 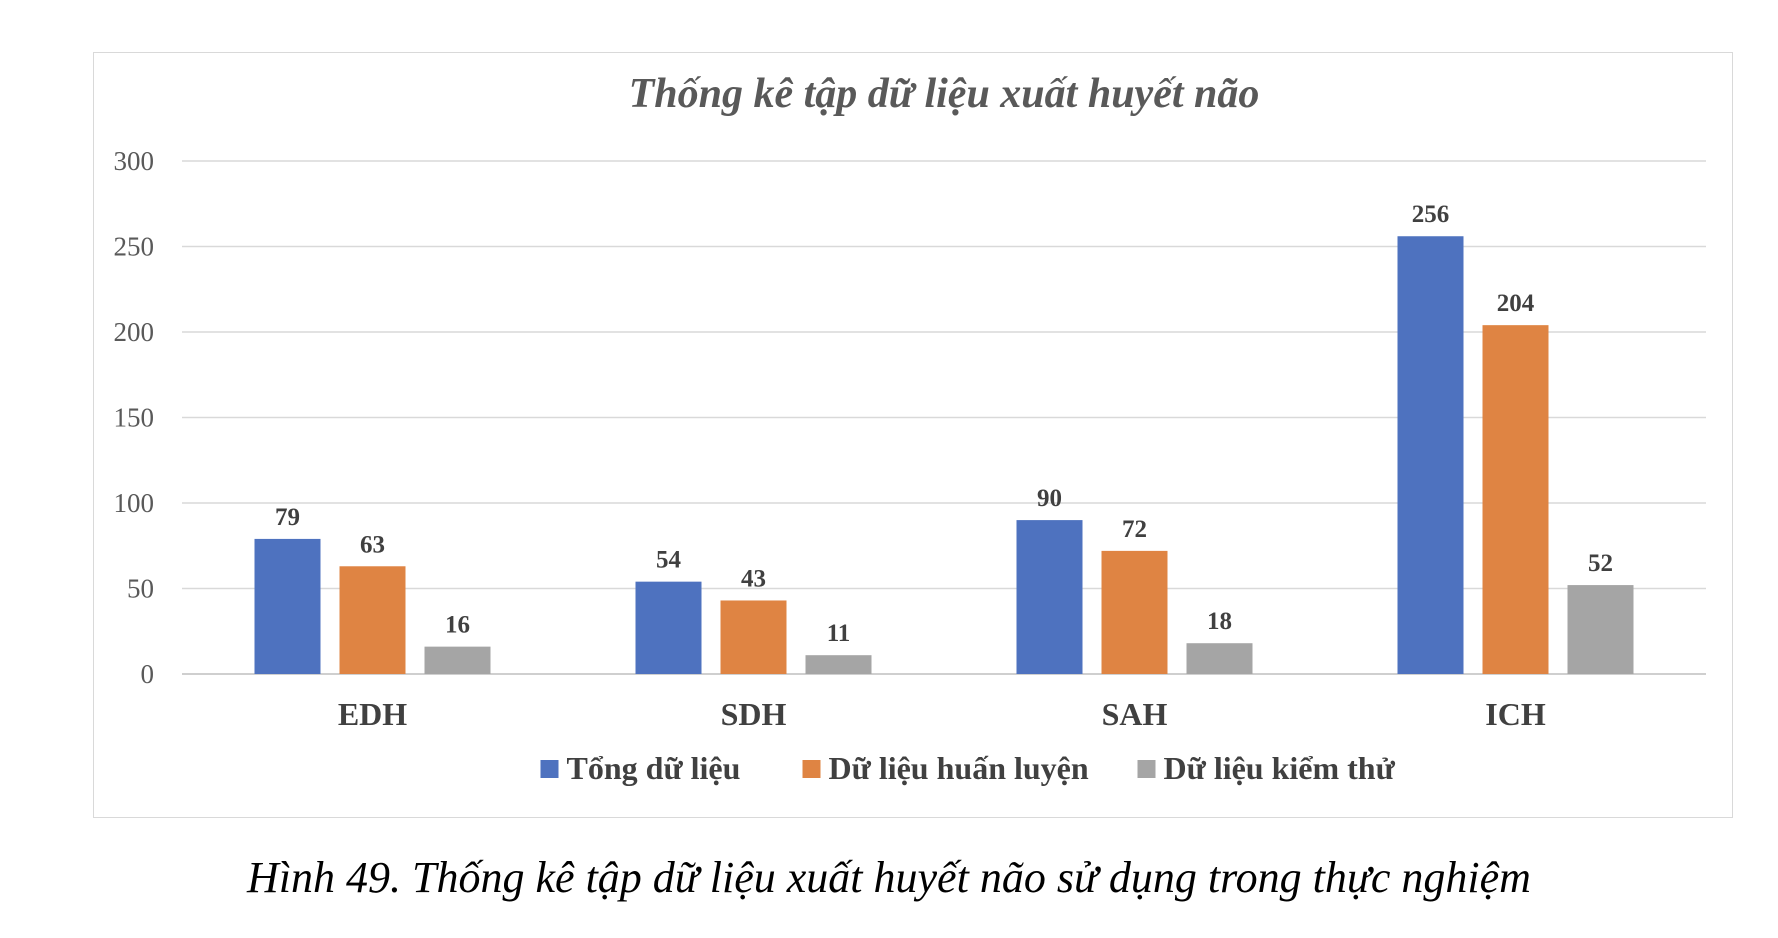 What do you see at coordinates (754, 714) in the screenshot?
I see `x-tick-label: SDH` at bounding box center [754, 714].